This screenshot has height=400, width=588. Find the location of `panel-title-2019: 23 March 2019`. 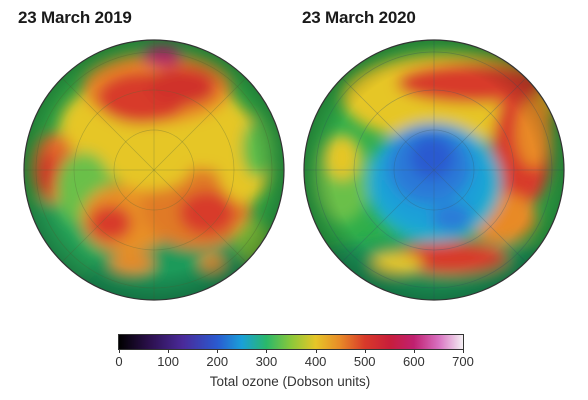

panel-title-2019: 23 March 2019 is located at coordinates (75, 17).